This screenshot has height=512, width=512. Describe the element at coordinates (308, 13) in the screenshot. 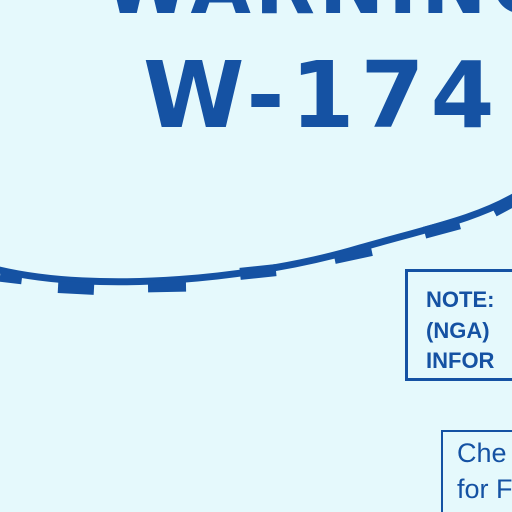

I see `warning-area-name: WARNING` at that location.